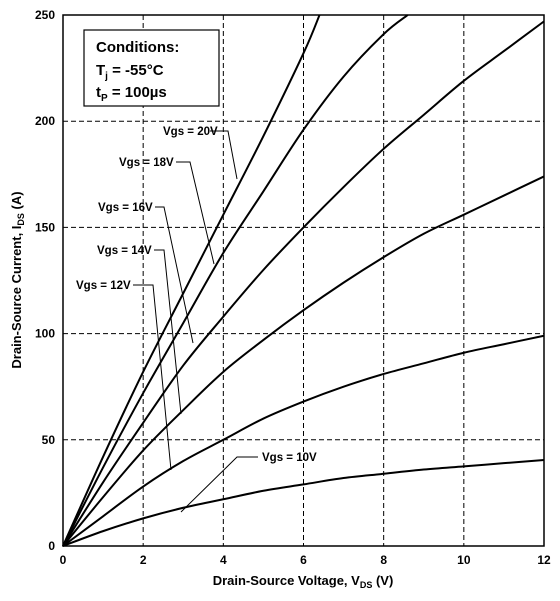 This screenshot has height=601, width=560. What do you see at coordinates (168, 332) in the screenshot?
I see `leader-vgs-14v` at bounding box center [168, 332].